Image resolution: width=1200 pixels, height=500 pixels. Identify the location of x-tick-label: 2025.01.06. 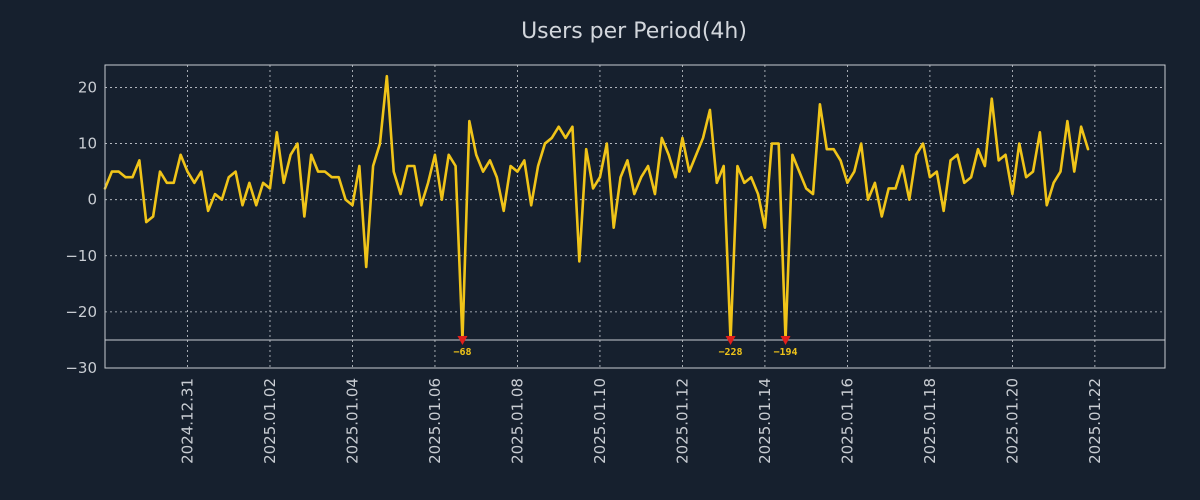
(435, 421).